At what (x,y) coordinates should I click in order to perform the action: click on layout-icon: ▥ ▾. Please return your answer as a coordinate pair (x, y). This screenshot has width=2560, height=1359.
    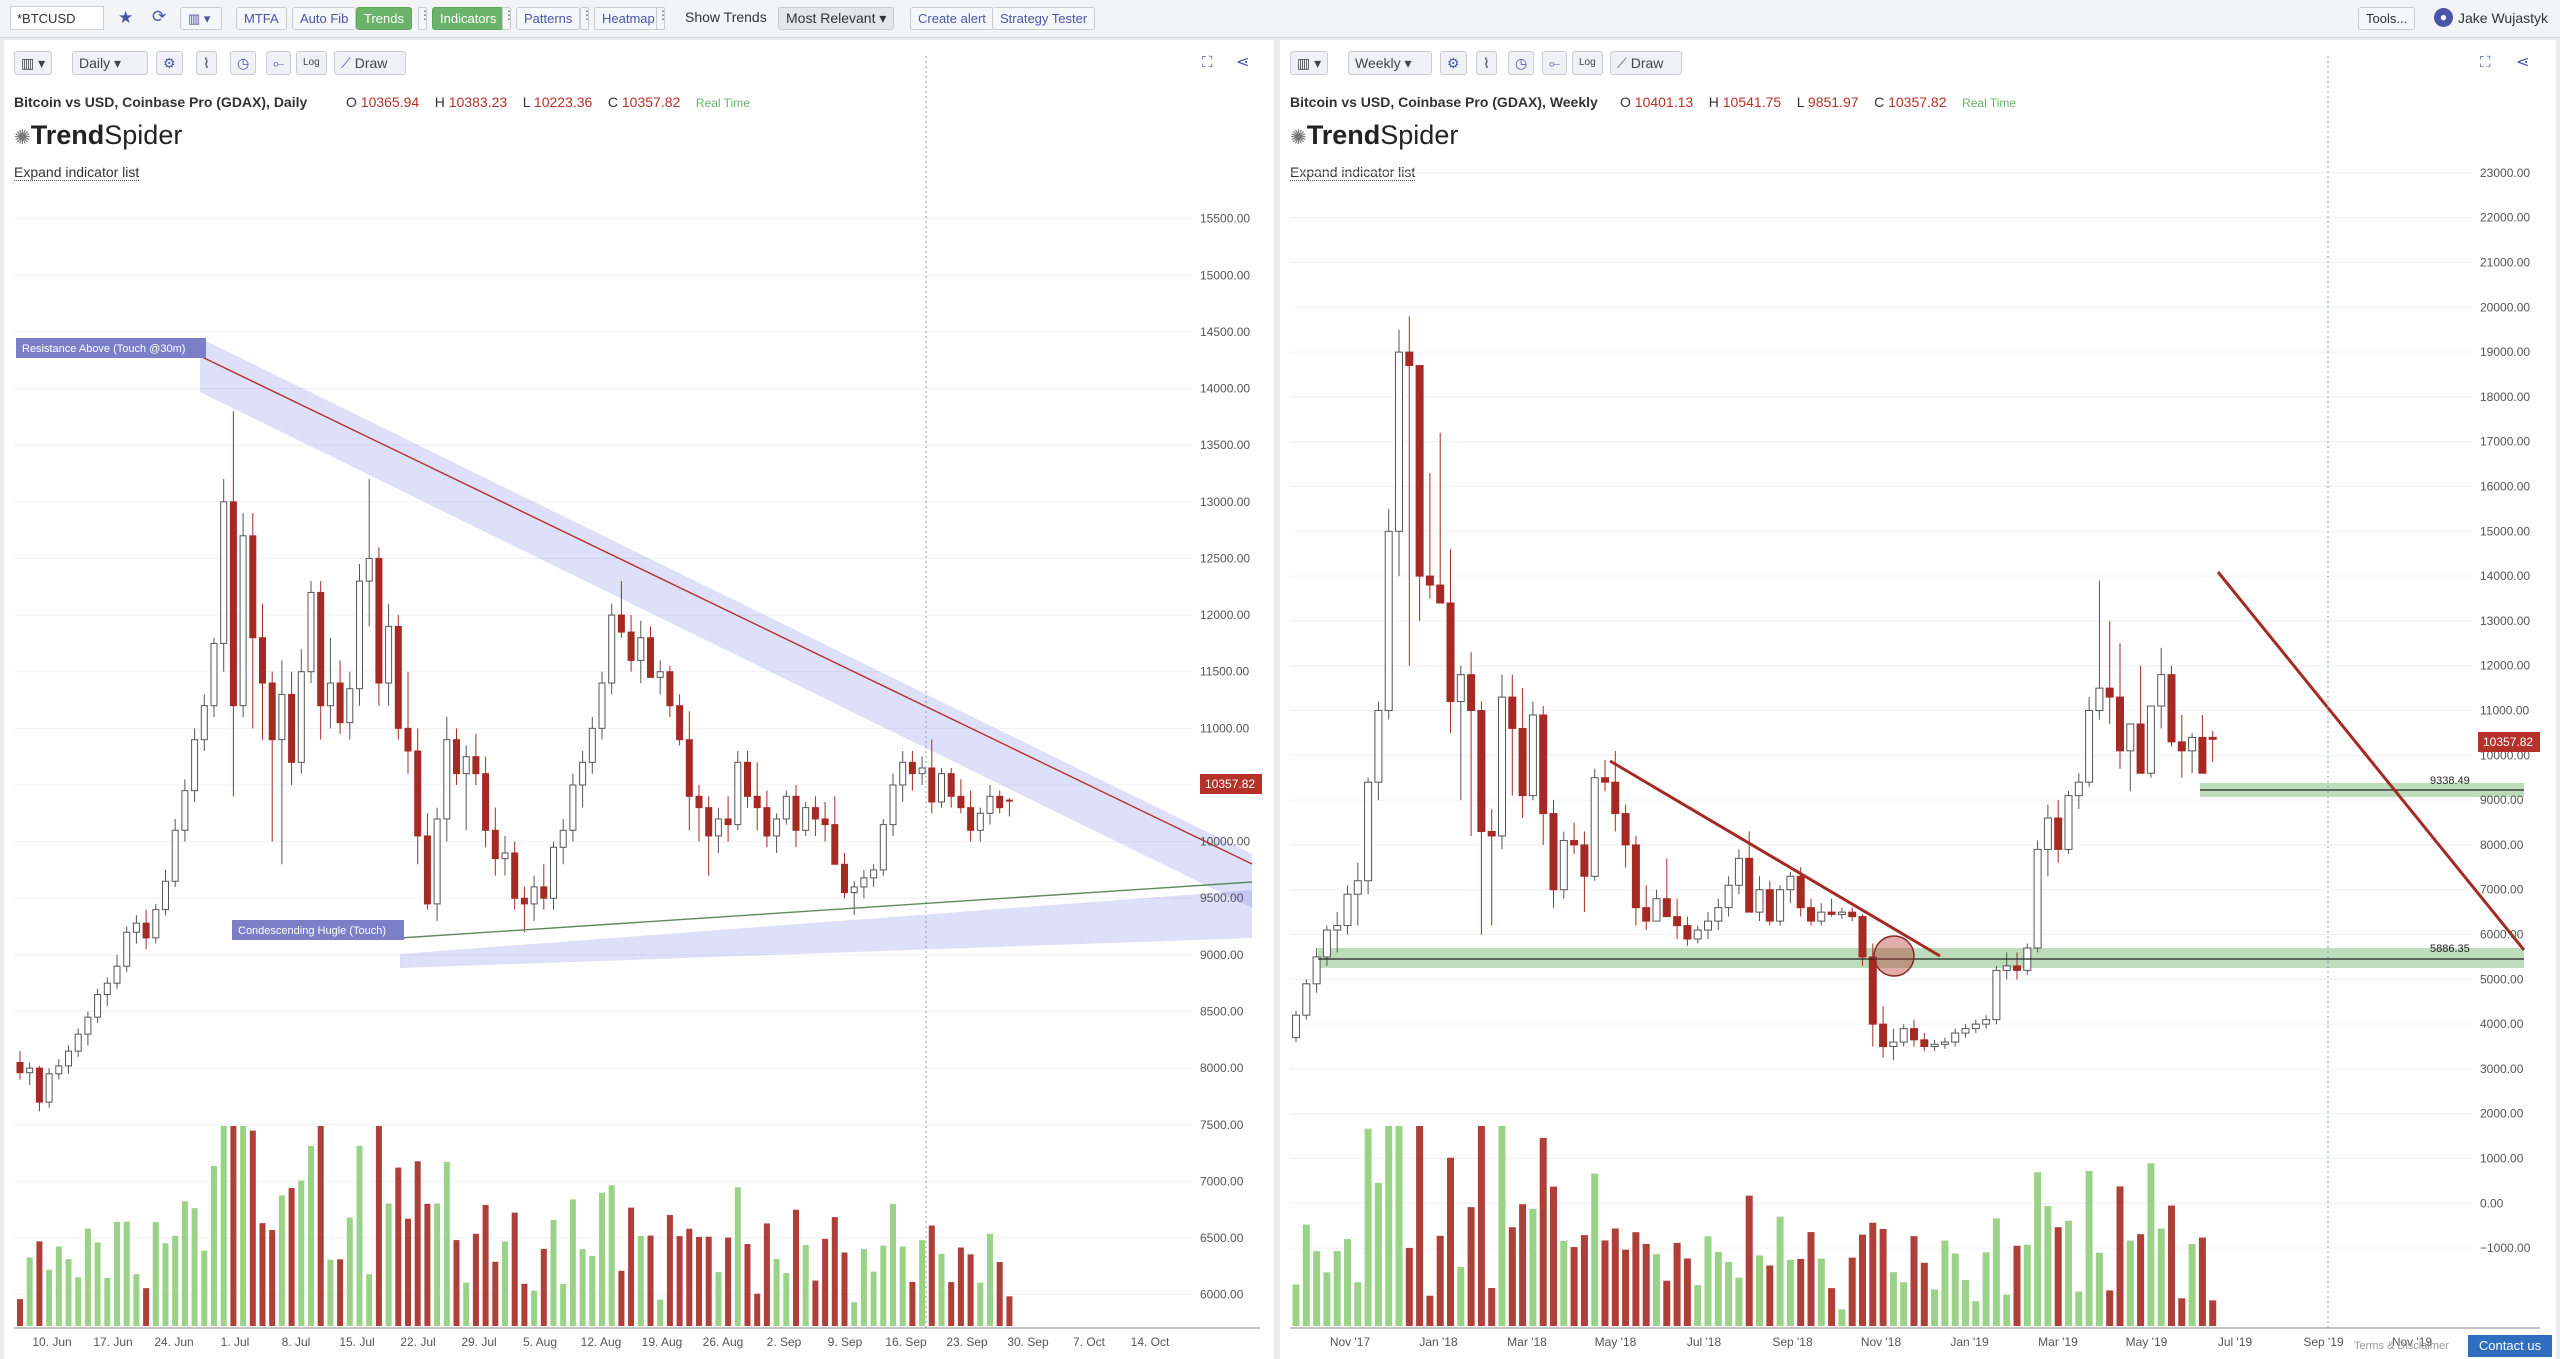
    Looking at the image, I should click on (201, 18).